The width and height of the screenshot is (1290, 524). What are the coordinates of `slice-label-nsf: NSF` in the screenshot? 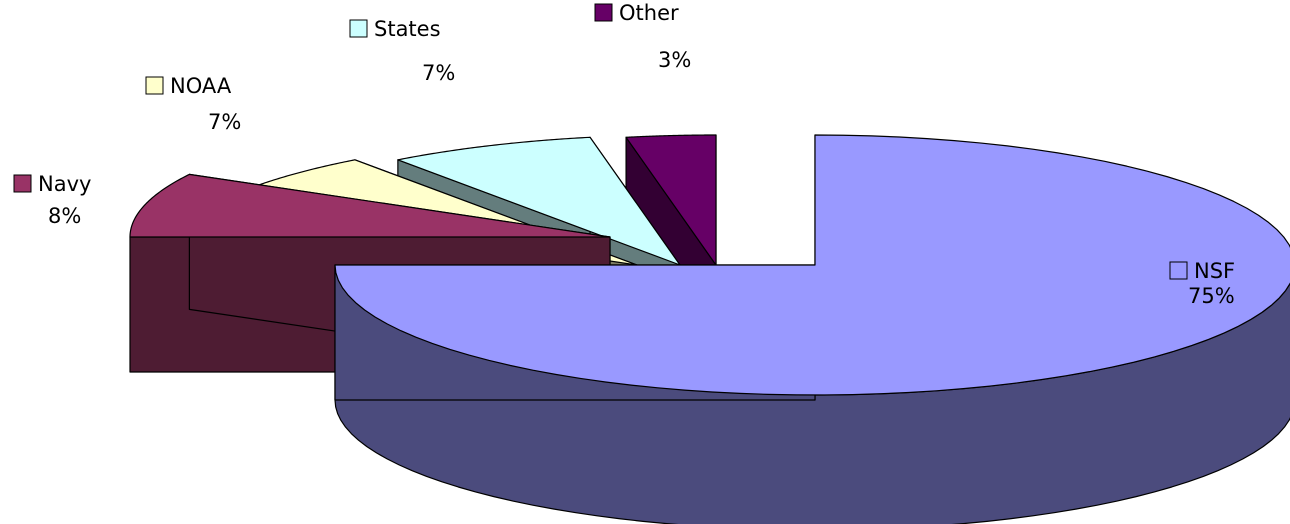 It's located at (1214, 271).